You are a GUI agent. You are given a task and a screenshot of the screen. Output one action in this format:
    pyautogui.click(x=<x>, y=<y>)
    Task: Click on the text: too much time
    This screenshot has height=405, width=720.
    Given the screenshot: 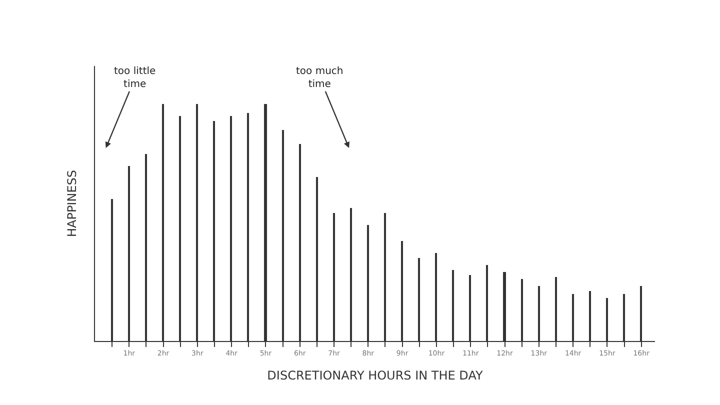 What is the action you would take?
    pyautogui.click(x=320, y=78)
    